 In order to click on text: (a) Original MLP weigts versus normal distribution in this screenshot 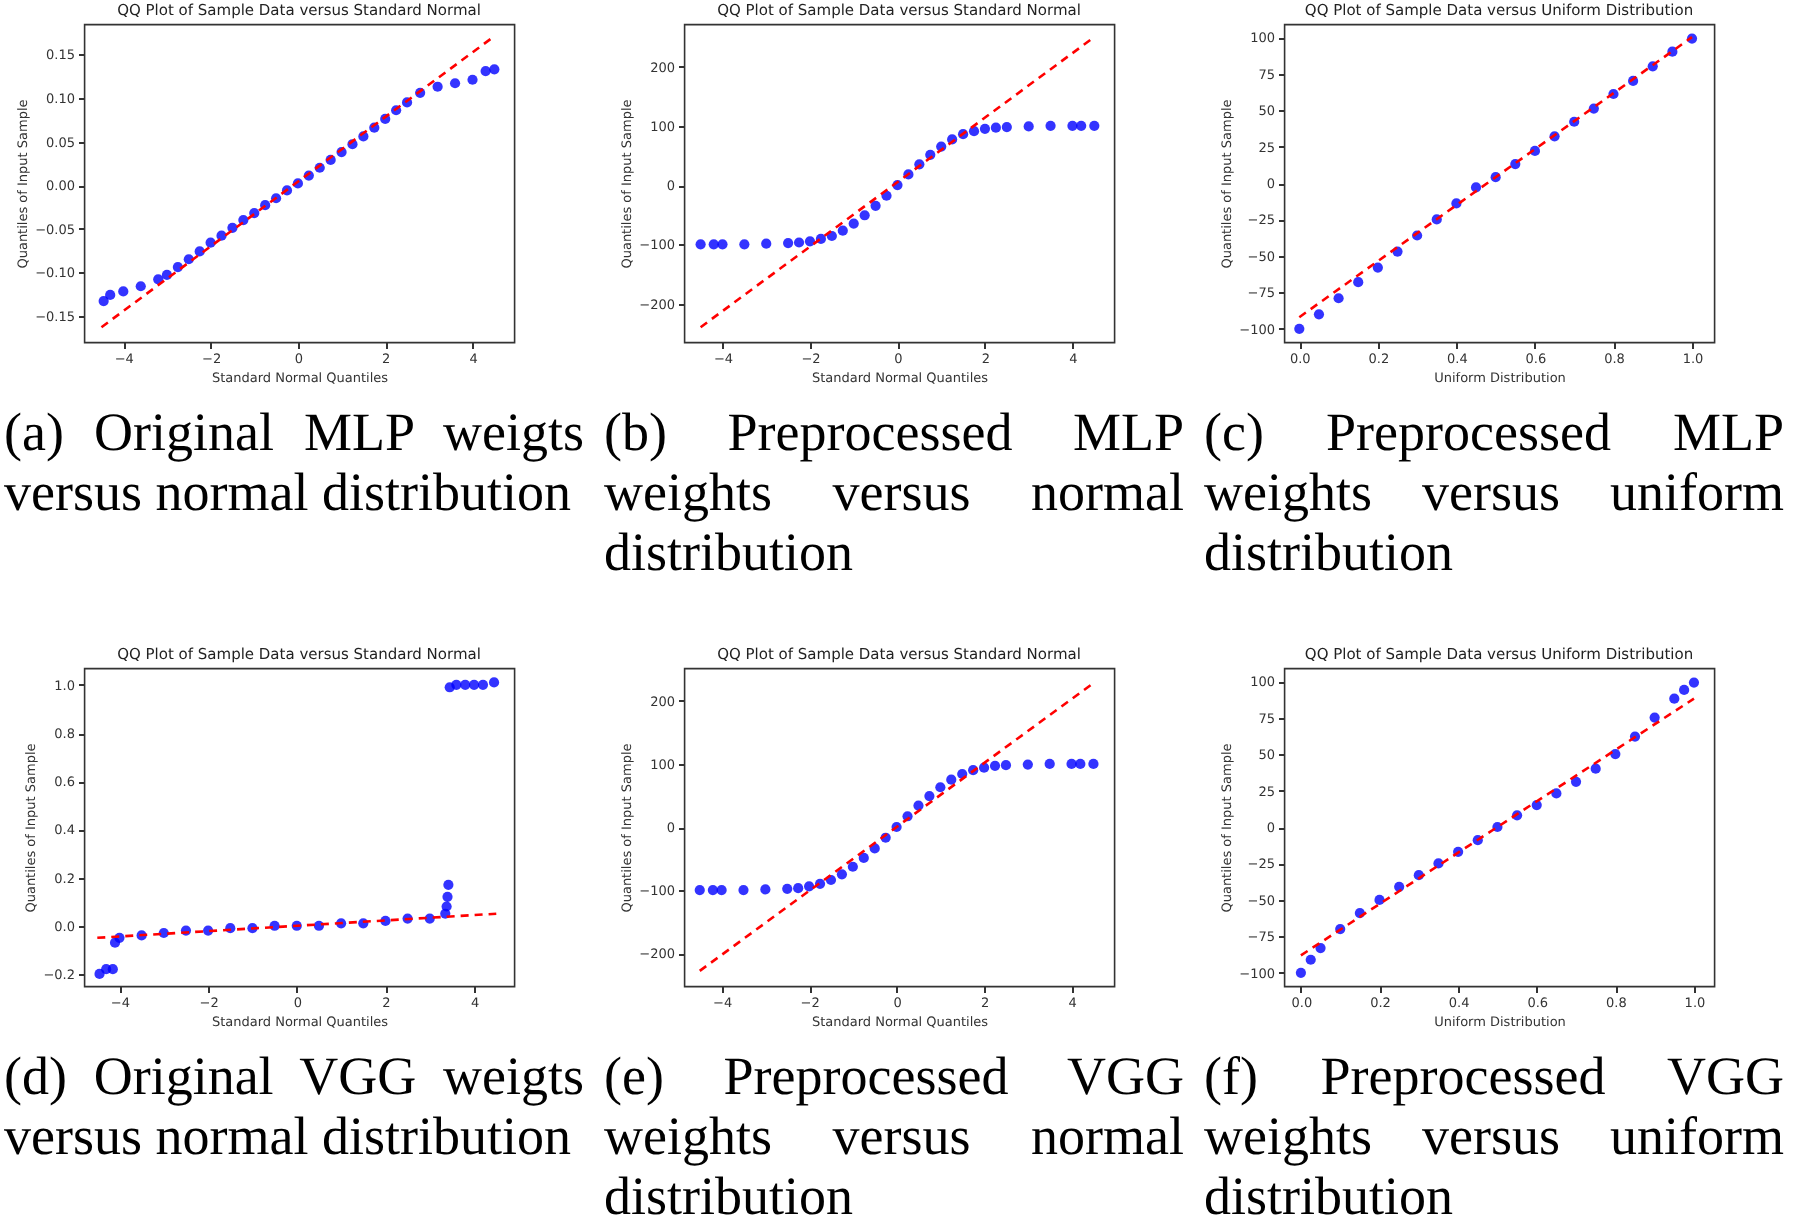, I will do `click(293, 462)`.